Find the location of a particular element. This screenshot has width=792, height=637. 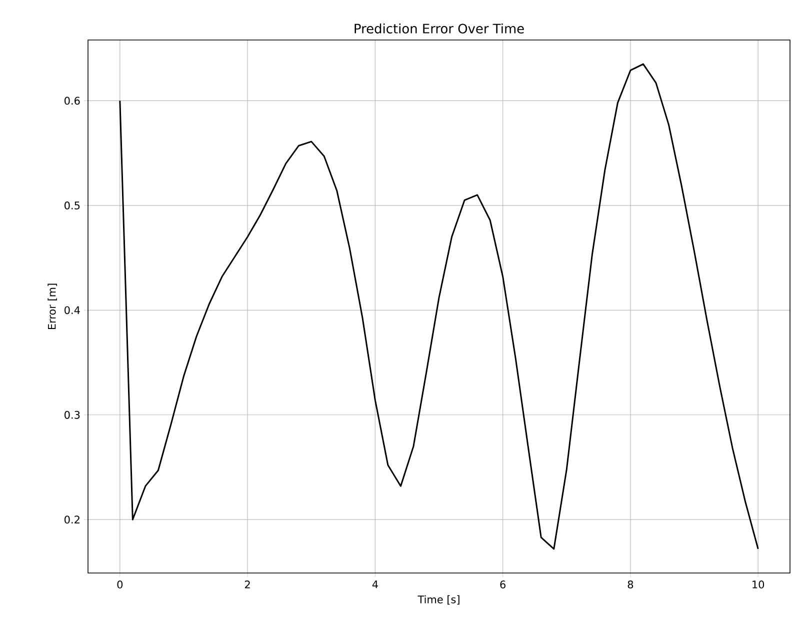

y-tick-label: 0.6 is located at coordinates (72, 100).